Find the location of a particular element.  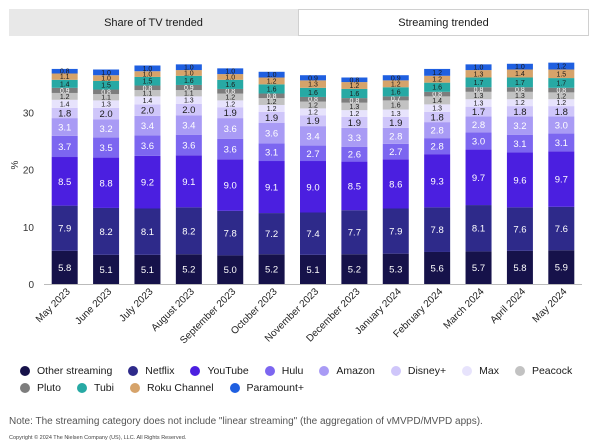

tab-share-of-tv-trended: Share of TV trended is located at coordinates (153, 22).